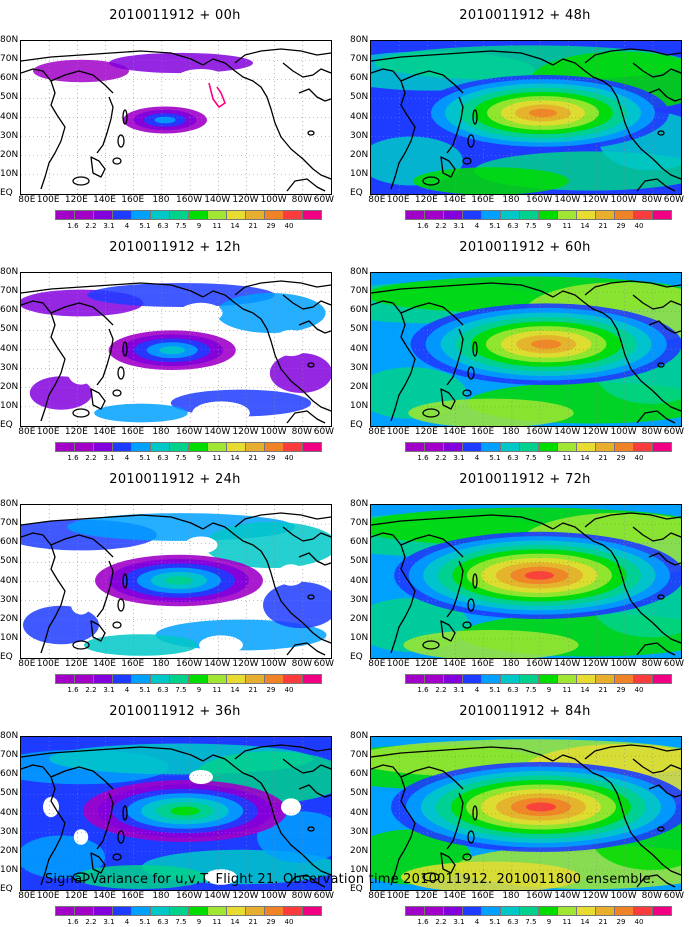 The image size is (700, 927). I want to click on lat-label: 30N, so click(9, 135).